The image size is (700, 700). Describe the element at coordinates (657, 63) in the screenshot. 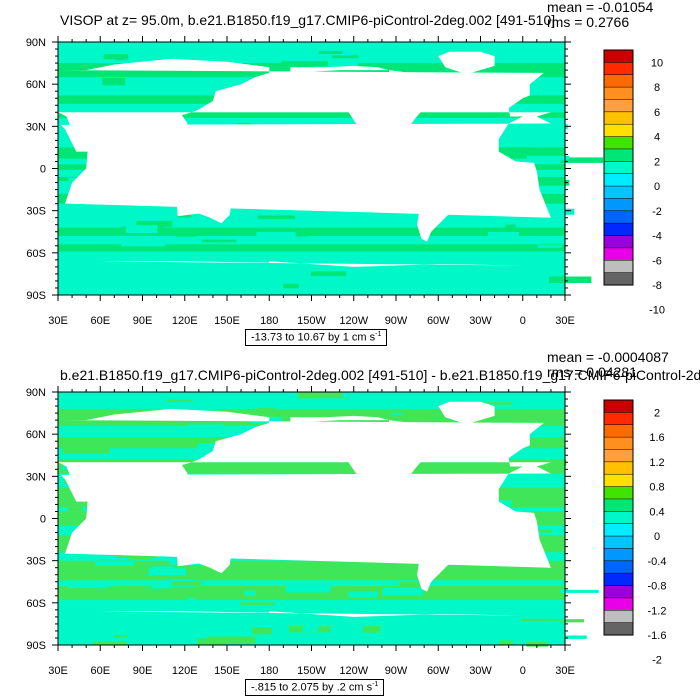

I see `colorbar-label: 10` at that location.